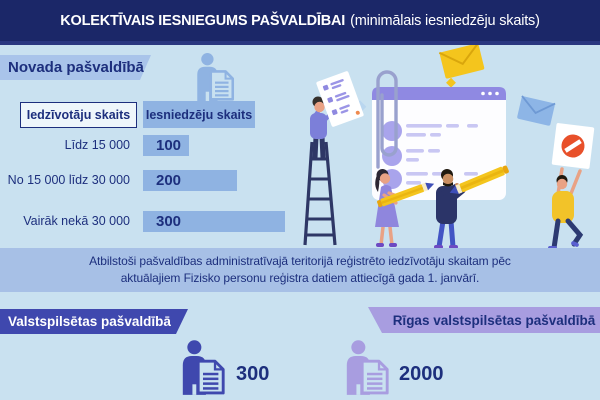 The image size is (600, 400). What do you see at coordinates (471, 206) in the screenshot?
I see `man-pencil-illustration` at bounding box center [471, 206].